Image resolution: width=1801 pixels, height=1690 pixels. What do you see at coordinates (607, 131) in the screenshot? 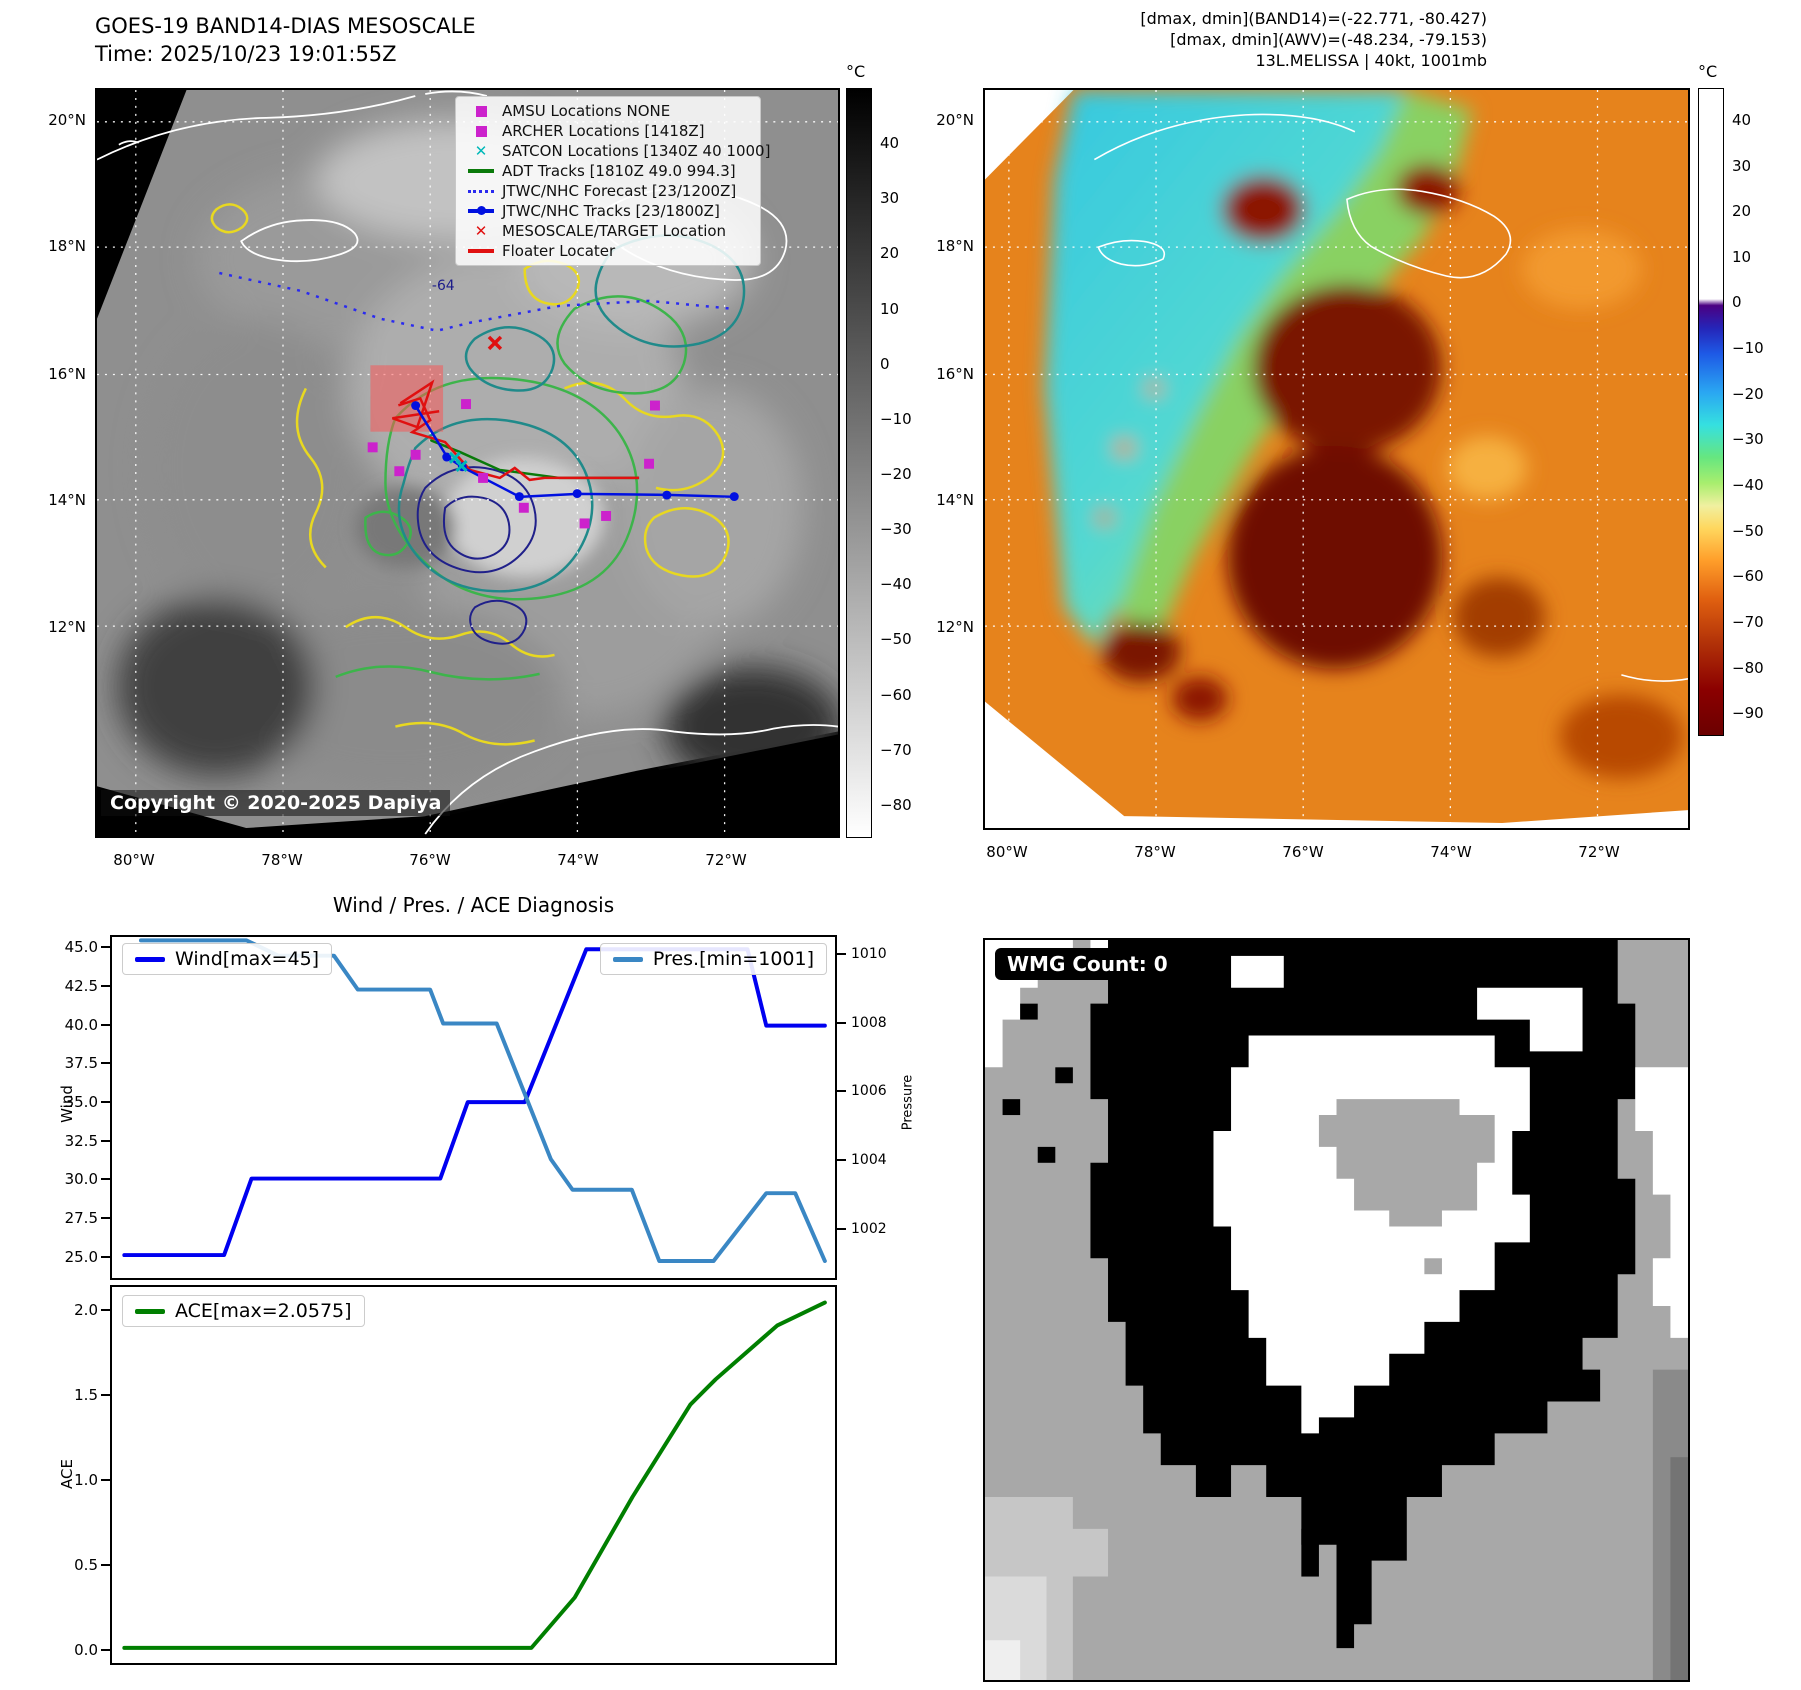
I see `map-legend-item: ARCHER Locations [1418Z]` at bounding box center [607, 131].